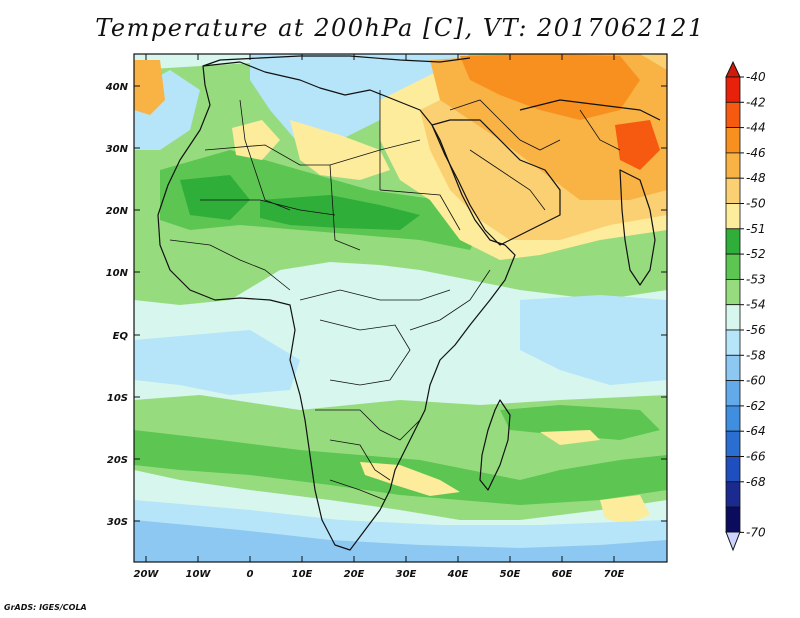 Image resolution: width=800 pixels, height=618 pixels. Describe the element at coordinates (756, 330) in the screenshot. I see `colorbar-label: -56` at that location.